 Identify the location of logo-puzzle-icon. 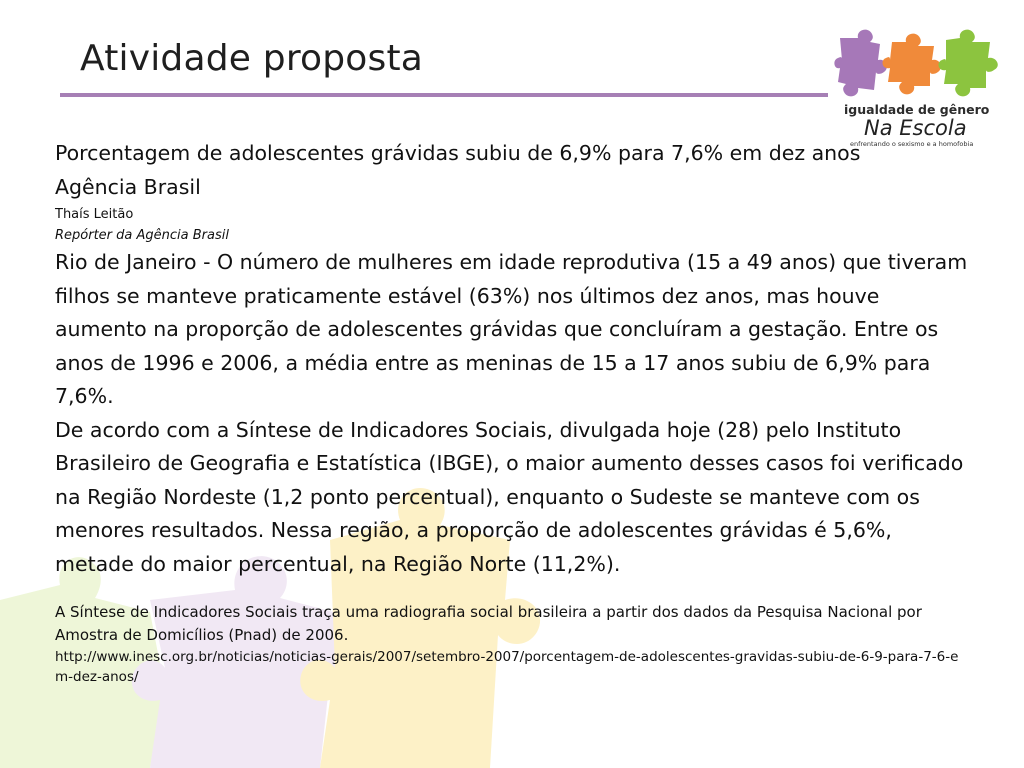
(916, 63).